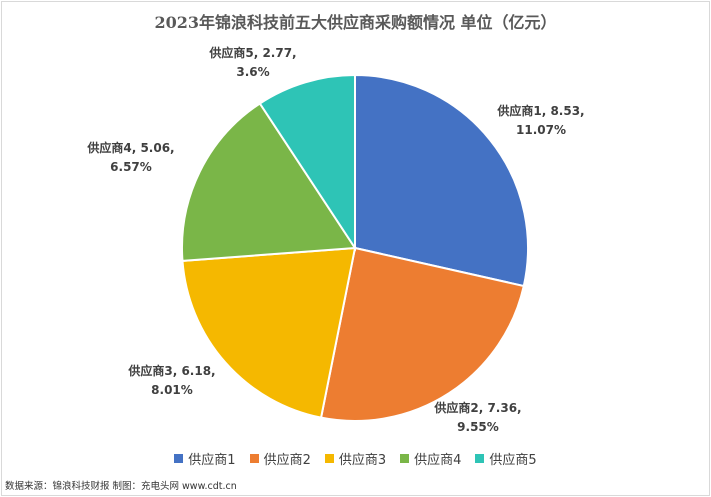 This screenshot has width=711, height=497. What do you see at coordinates (171, 380) in the screenshot?
I see `slice-label-3: 供应商3, 6.18, 8.01%` at bounding box center [171, 380].